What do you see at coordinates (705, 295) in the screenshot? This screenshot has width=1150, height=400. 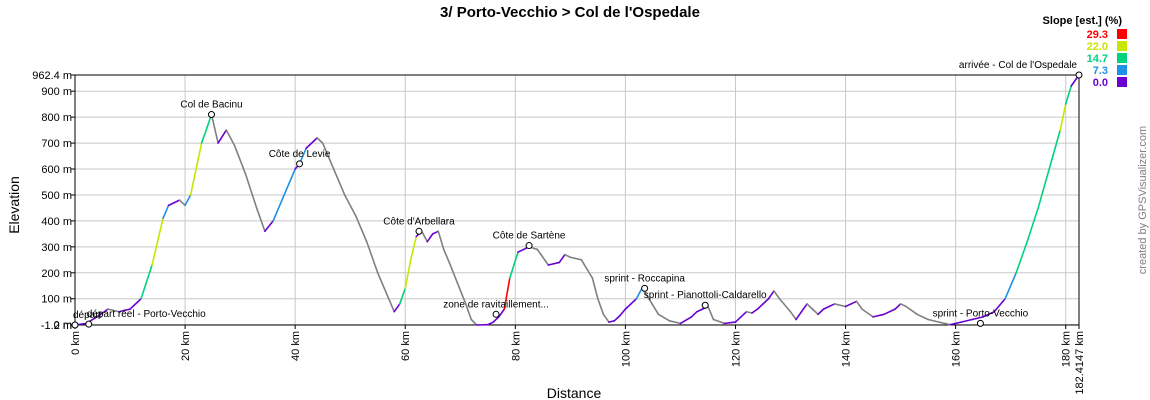 I see `waypoint-label: sprint - Pianottoli-Caldarello` at bounding box center [705, 295].